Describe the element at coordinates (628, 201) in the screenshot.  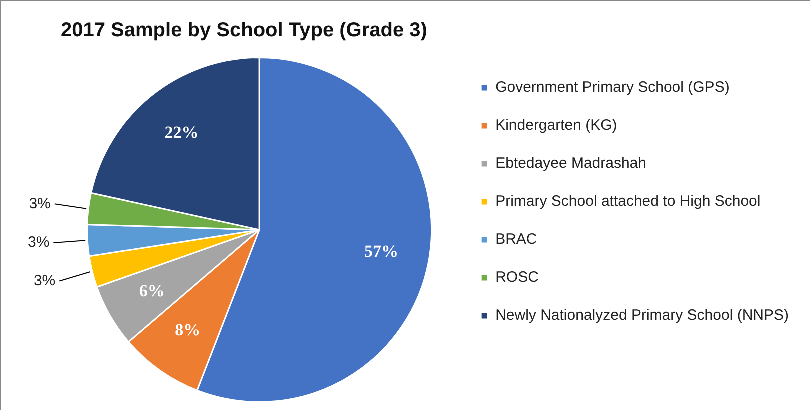
I see `legend-label: Primary School attached to High School` at that location.